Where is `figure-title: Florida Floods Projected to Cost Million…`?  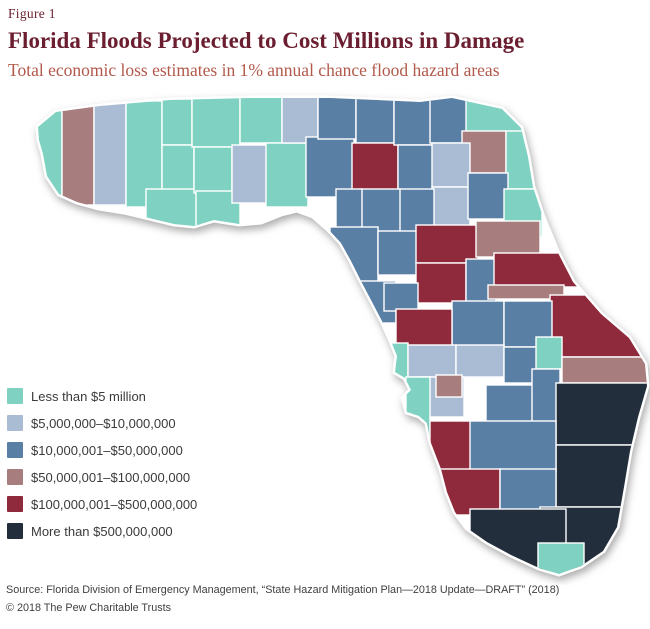 figure-title: Florida Floods Projected to Cost Million… is located at coordinates (266, 40).